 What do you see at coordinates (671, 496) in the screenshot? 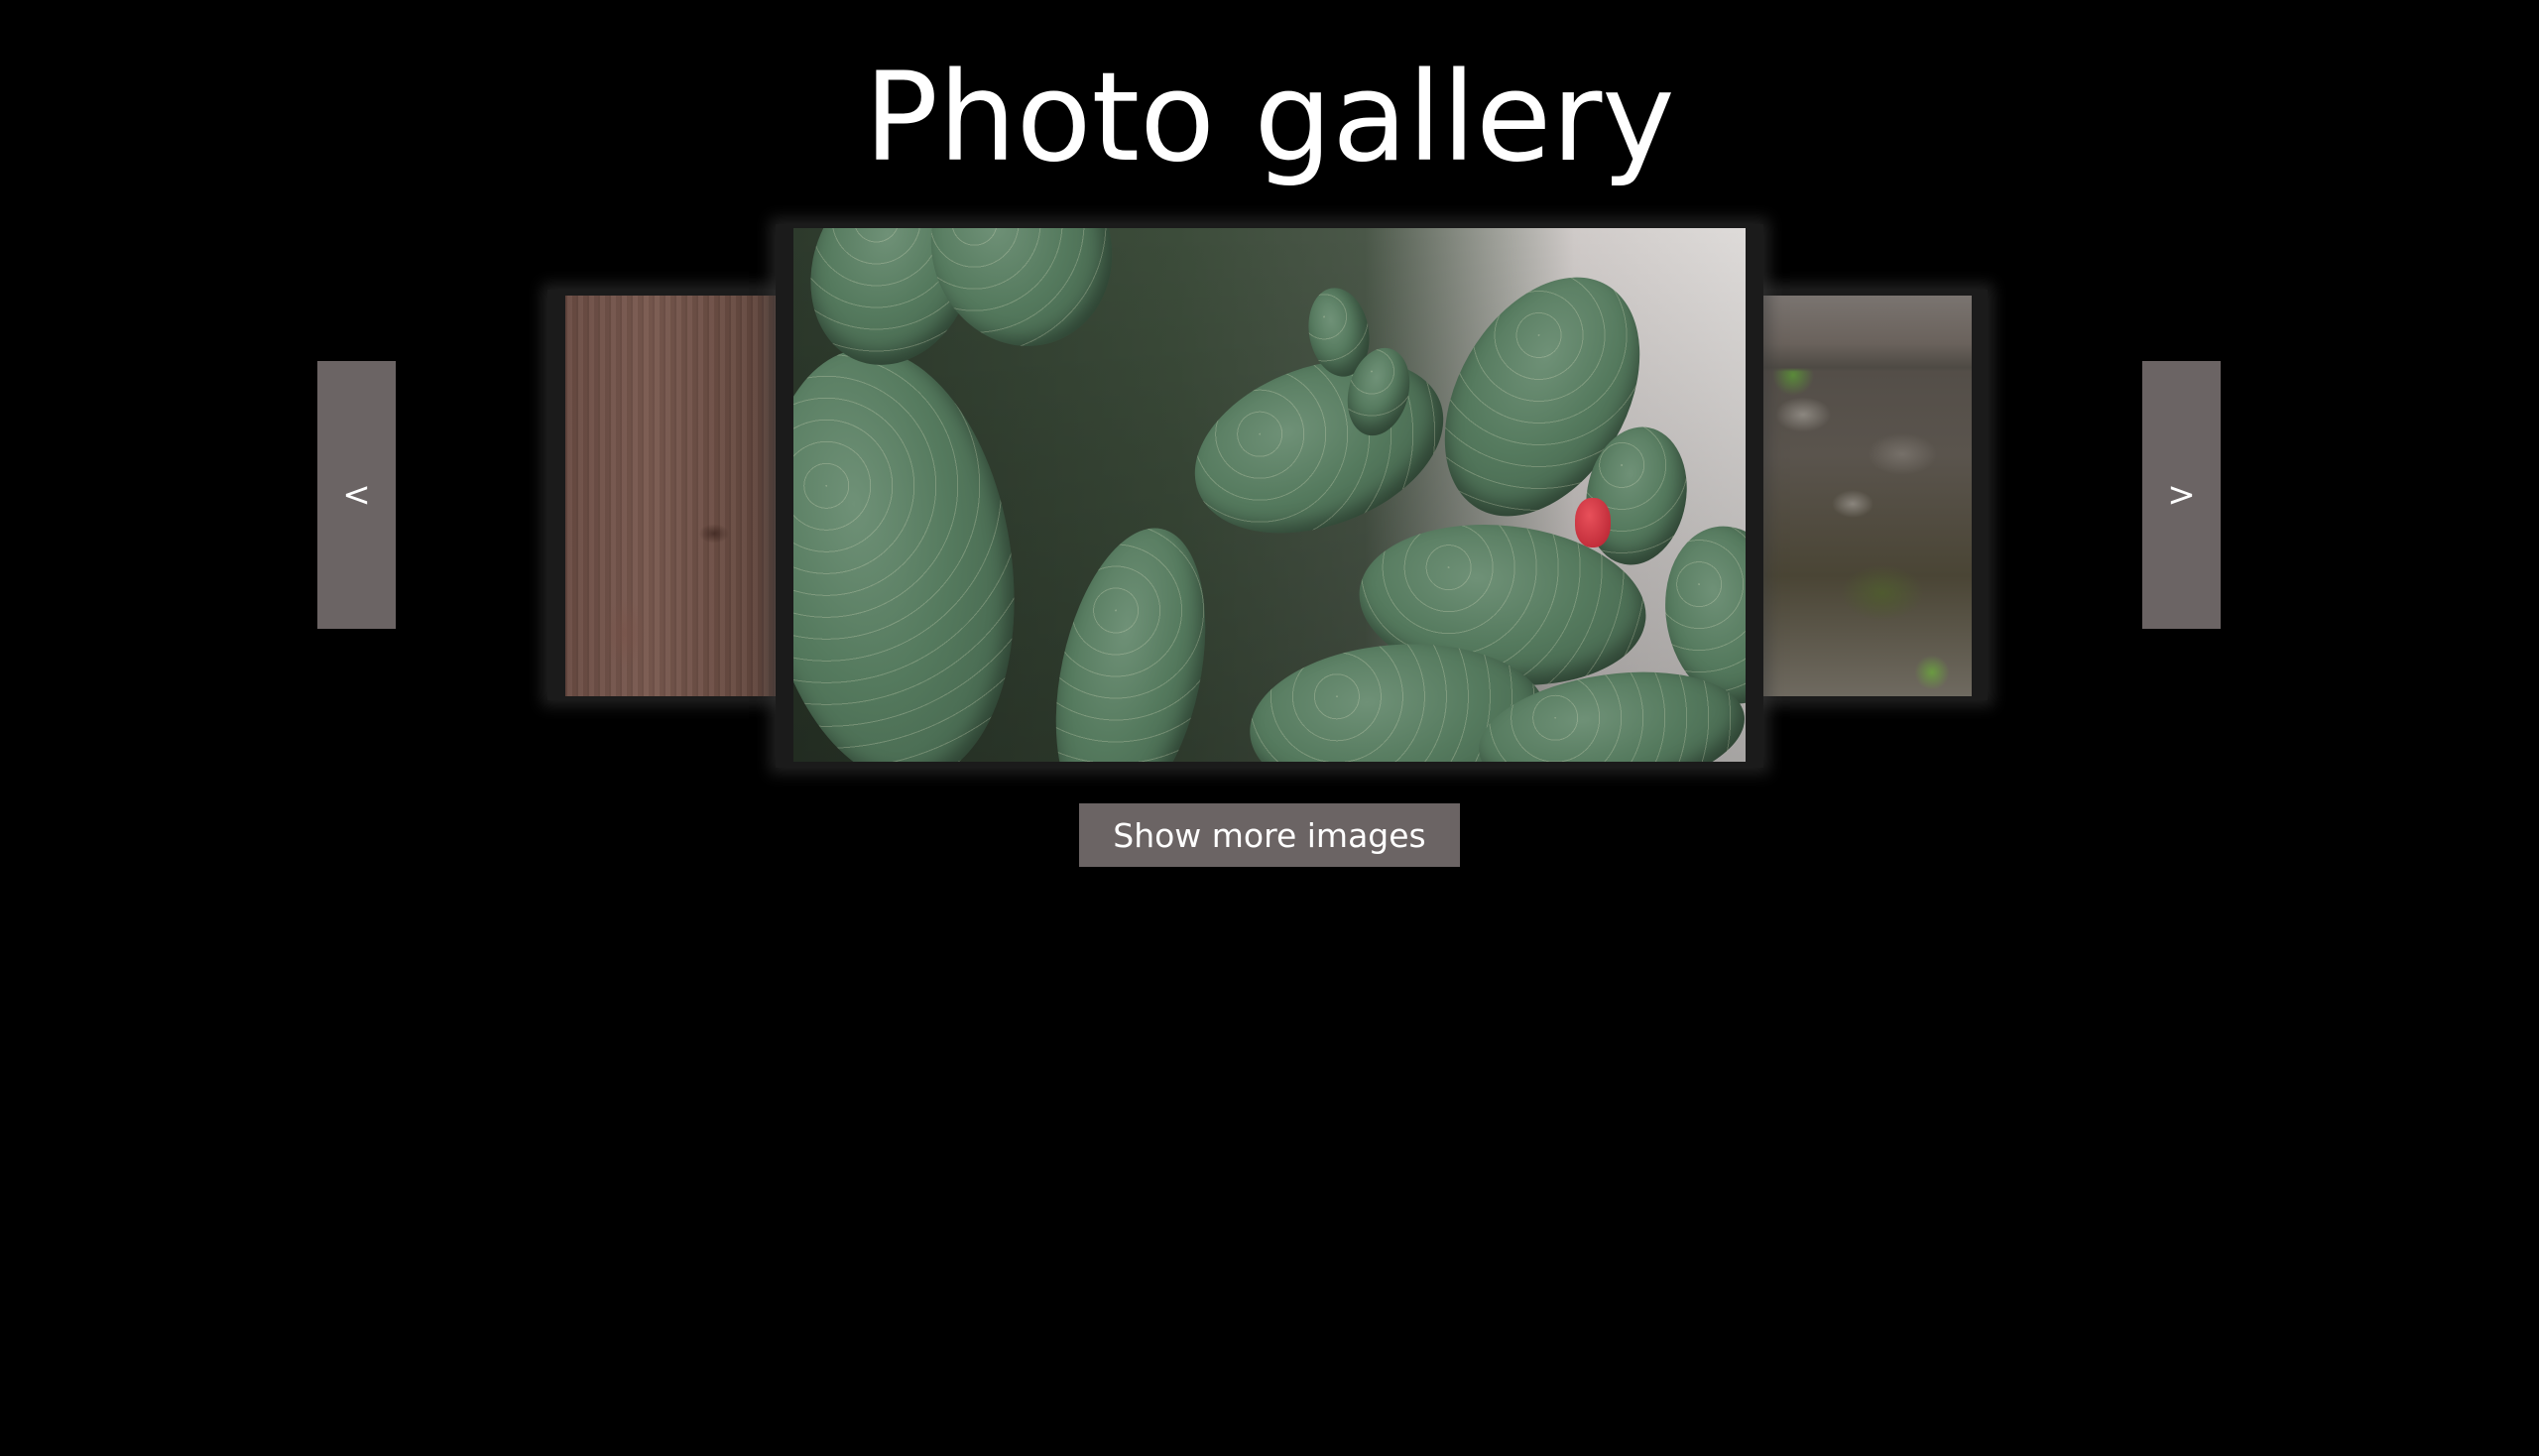
I see `wood-texture-photo` at bounding box center [671, 496].